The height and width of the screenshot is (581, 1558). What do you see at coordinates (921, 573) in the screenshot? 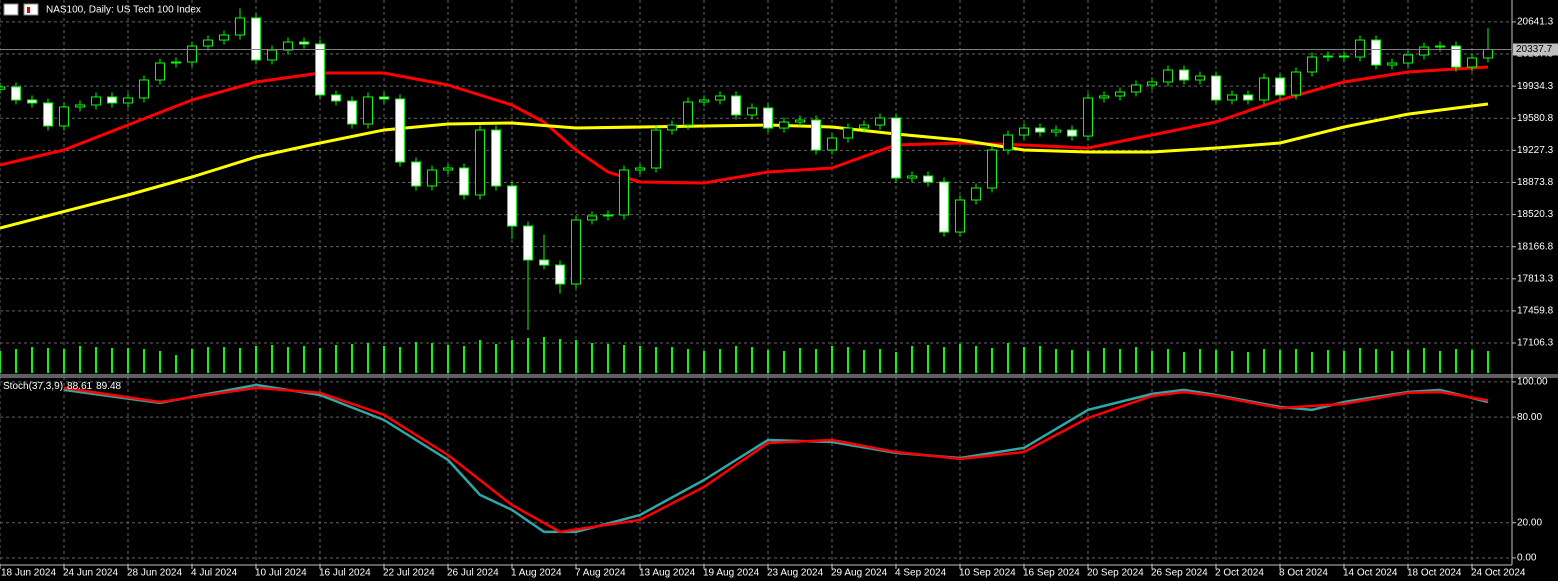
I see `x-tick-label: 4 Sep 2024` at bounding box center [921, 573].